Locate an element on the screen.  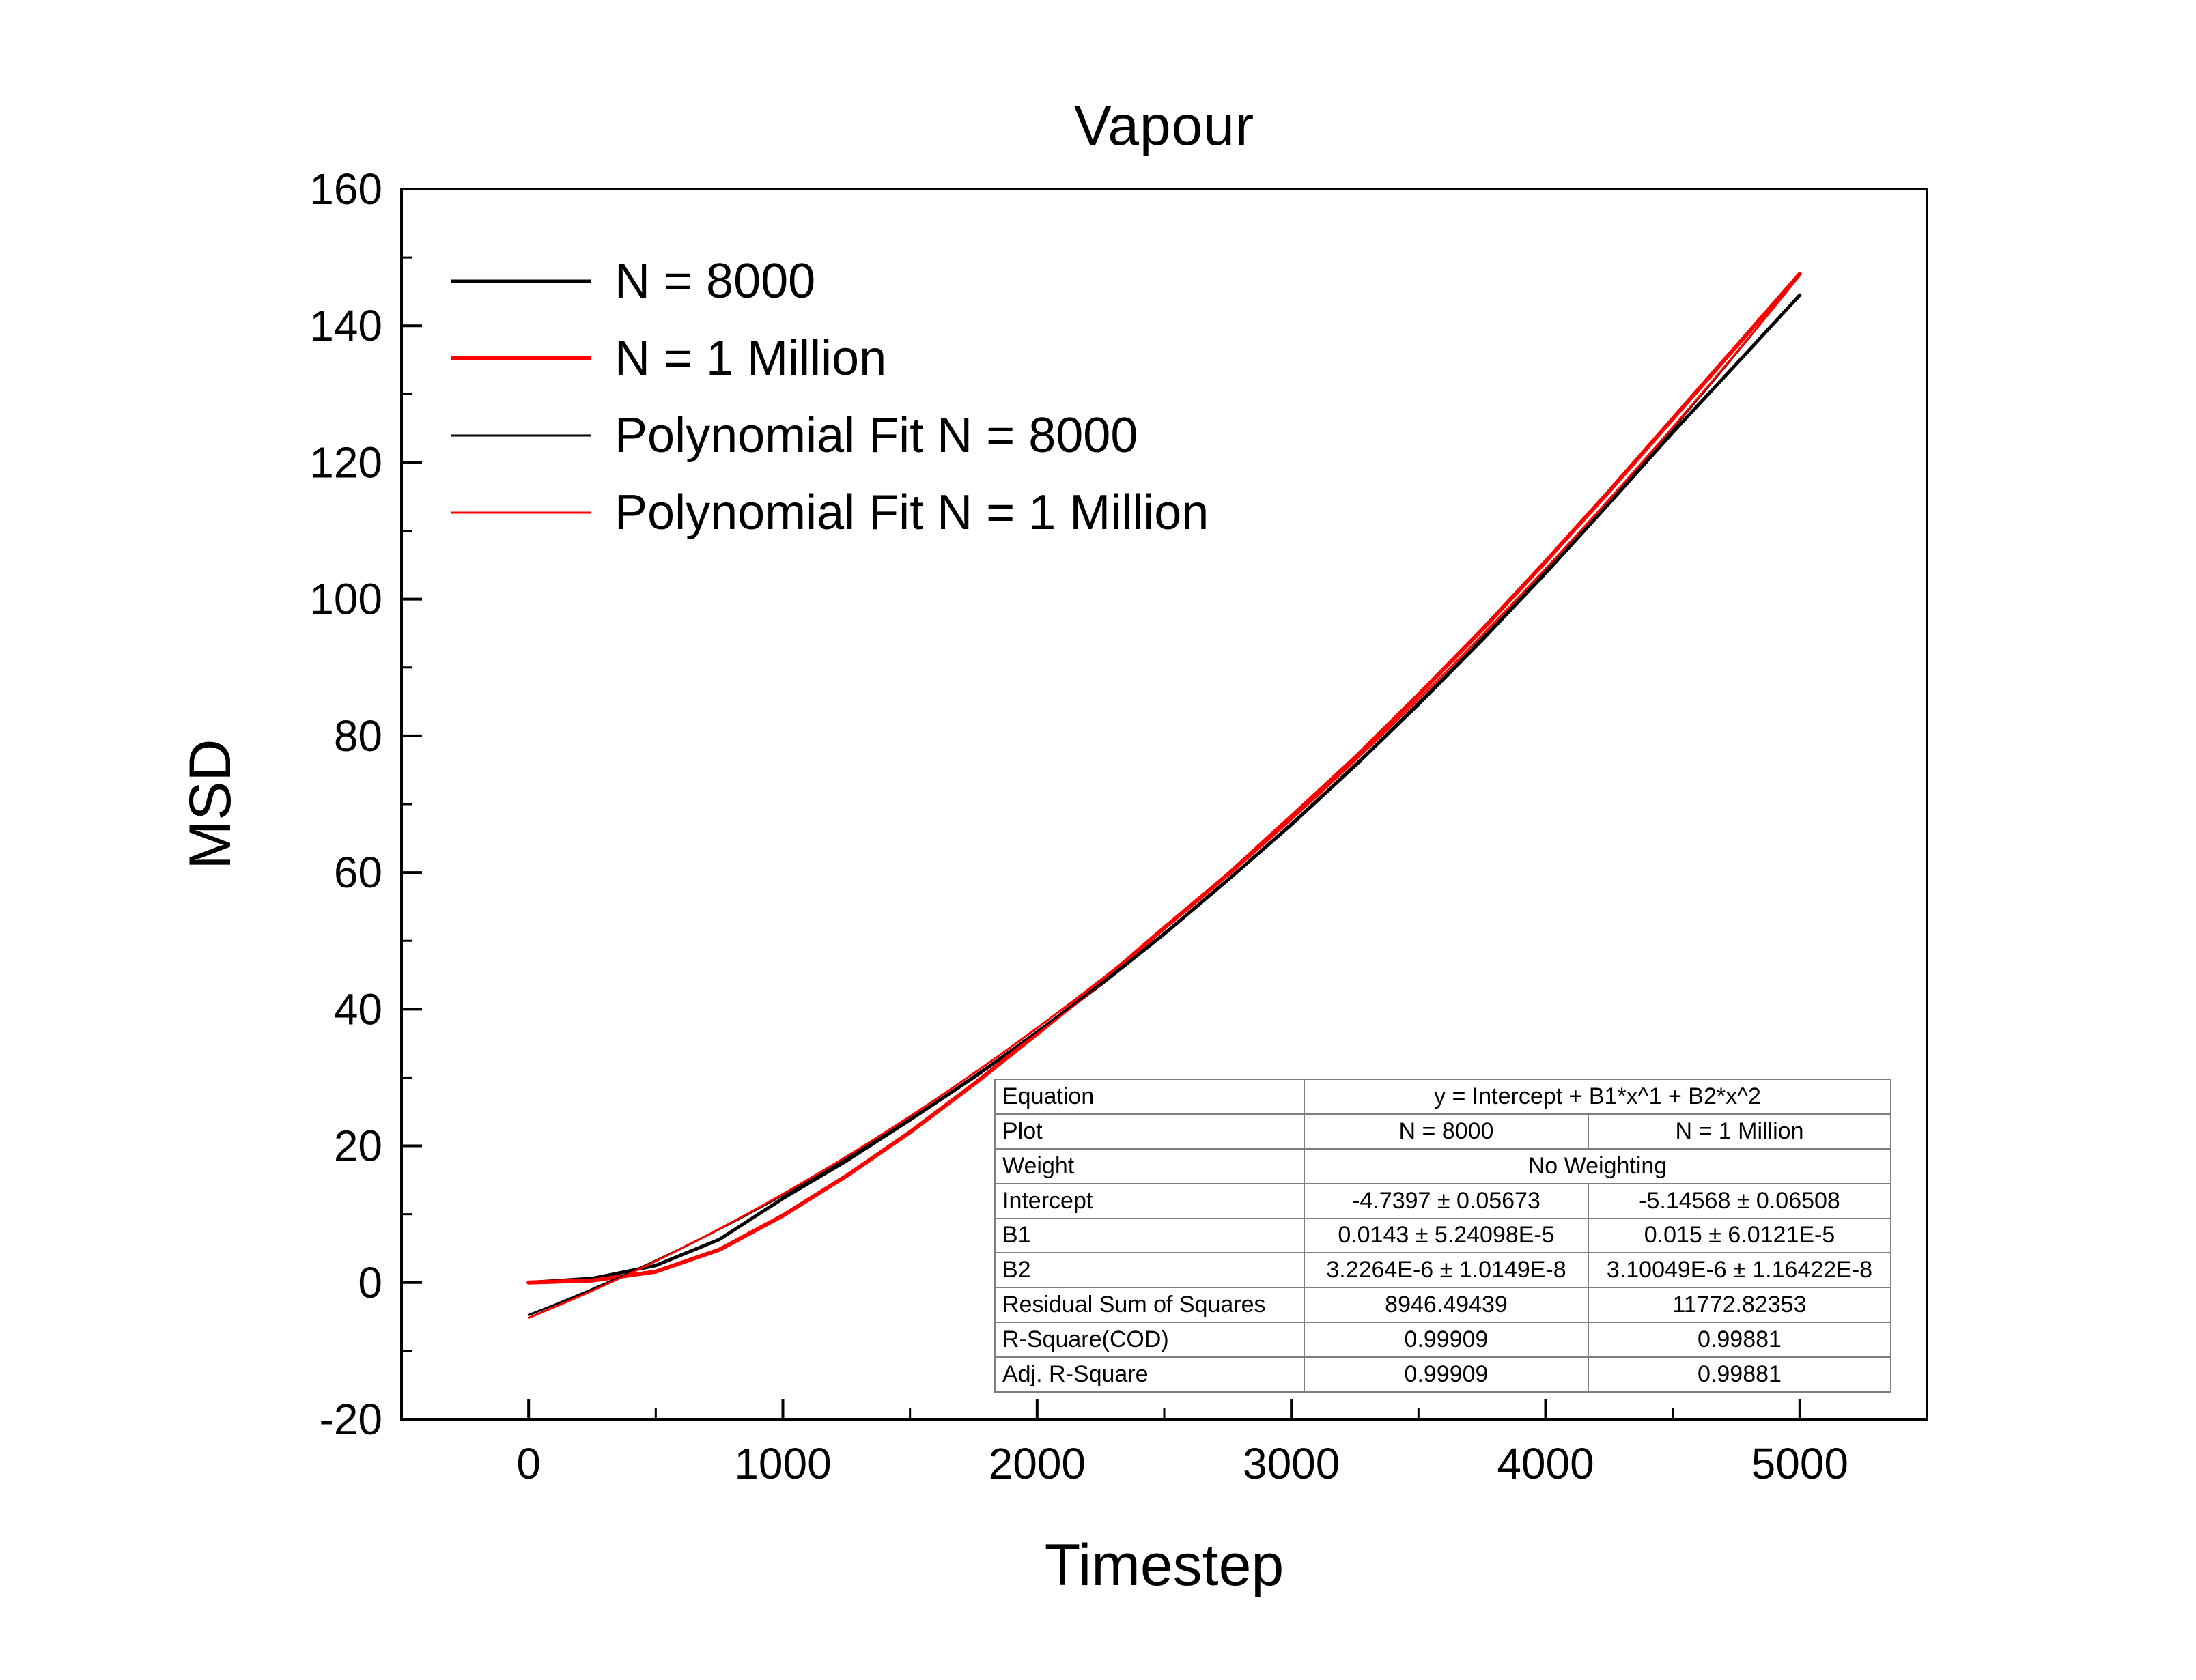
fit-table-label: R-Square(COD) is located at coordinates (1149, 1340).